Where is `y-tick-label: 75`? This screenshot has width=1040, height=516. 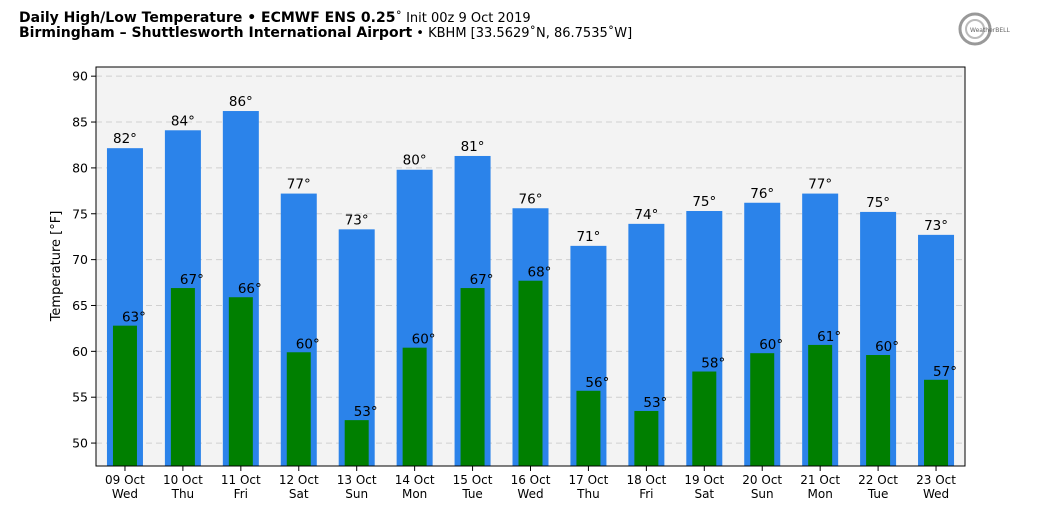 y-tick-label: 75 is located at coordinates (80, 213).